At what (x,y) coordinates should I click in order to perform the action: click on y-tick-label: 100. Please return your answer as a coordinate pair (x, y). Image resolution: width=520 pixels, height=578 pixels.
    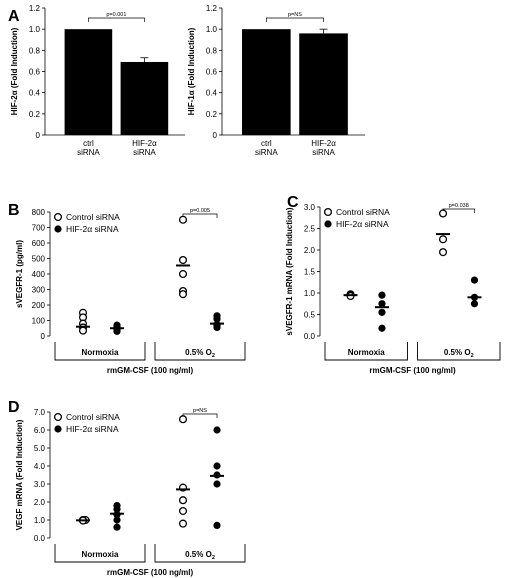
    Looking at the image, I should click on (39, 321).